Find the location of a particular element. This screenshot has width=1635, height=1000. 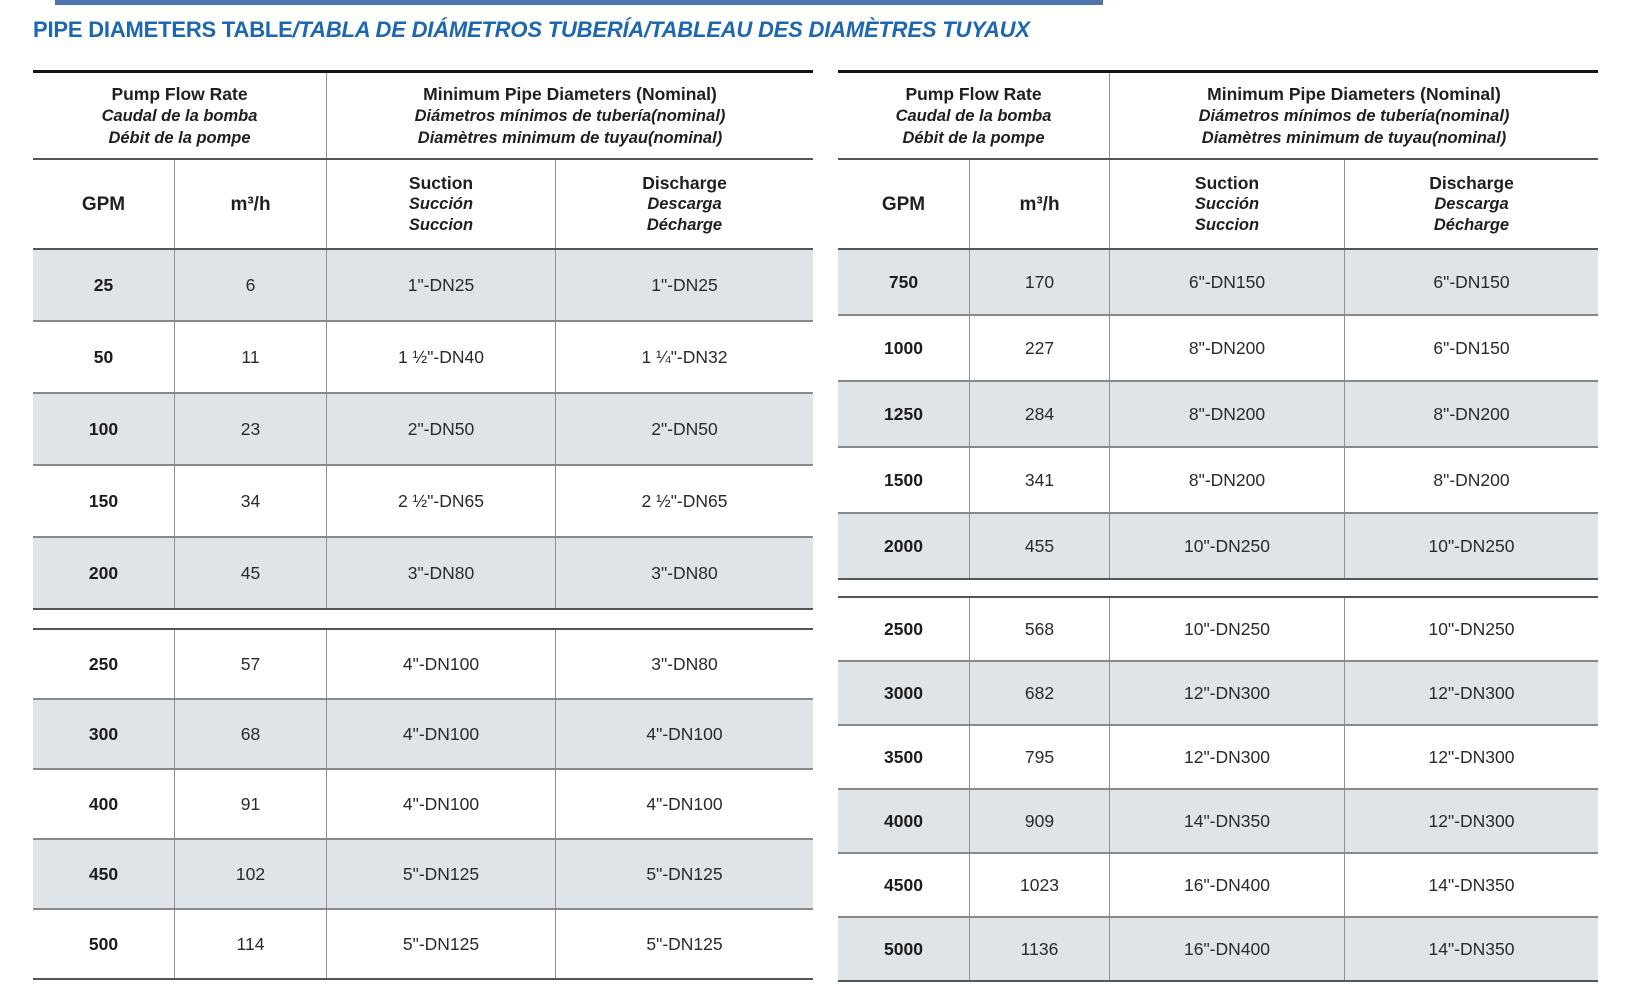

suction-value: 1"-DN25 is located at coordinates (441, 285).